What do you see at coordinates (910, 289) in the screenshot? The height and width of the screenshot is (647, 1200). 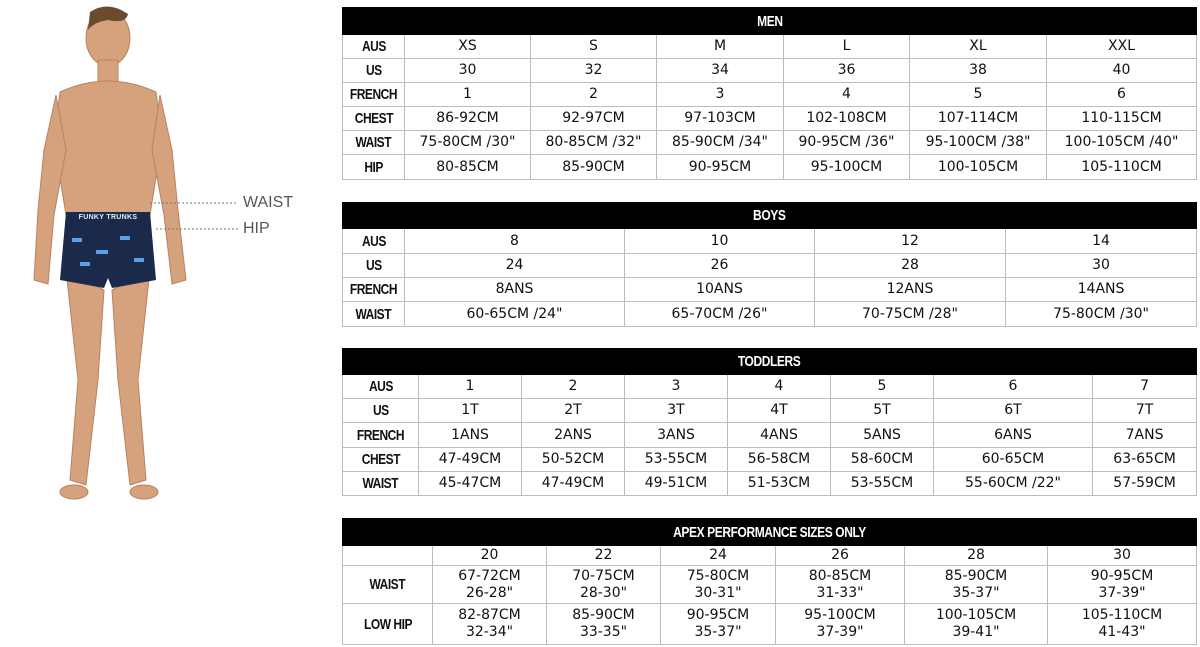 I see `table-cell: 12ANS` at bounding box center [910, 289].